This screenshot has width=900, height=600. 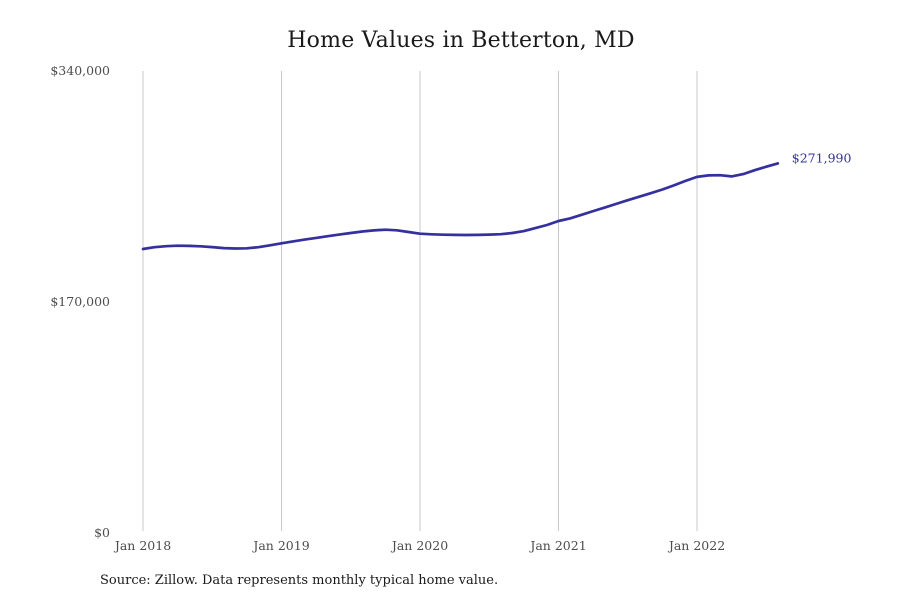 I want to click on y-axis-tick-label: $170,000, so click(x=80, y=301).